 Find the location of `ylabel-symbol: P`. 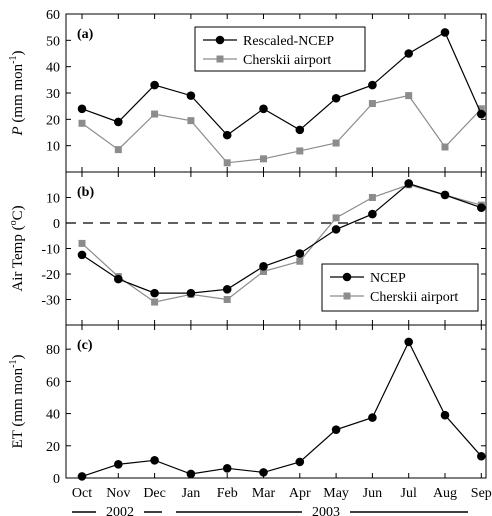

ylabel-symbol: P is located at coordinates (18, 131).